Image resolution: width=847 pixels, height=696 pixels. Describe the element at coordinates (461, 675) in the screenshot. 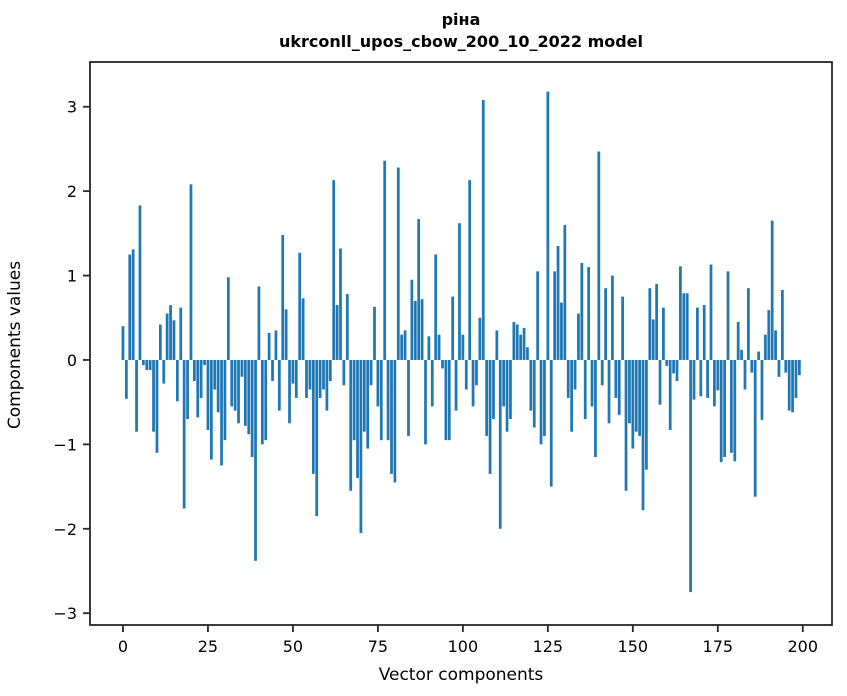

I see `x-axis-label: Vector components` at that location.